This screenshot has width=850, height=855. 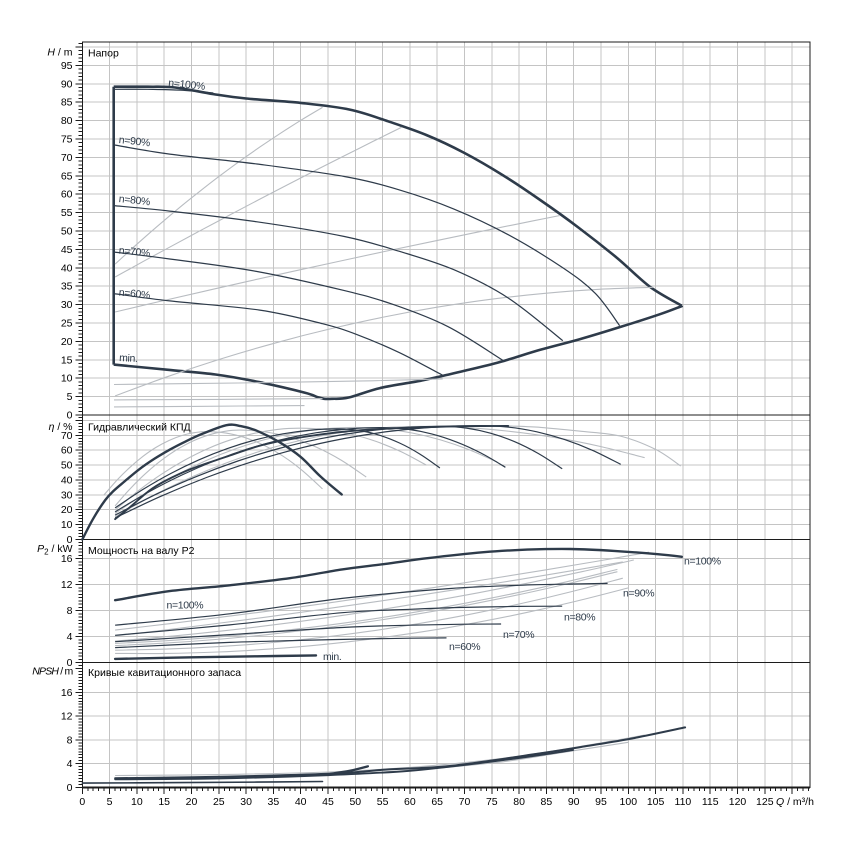 I want to click on svg-text: NPSH / m, so click(x=52, y=672).